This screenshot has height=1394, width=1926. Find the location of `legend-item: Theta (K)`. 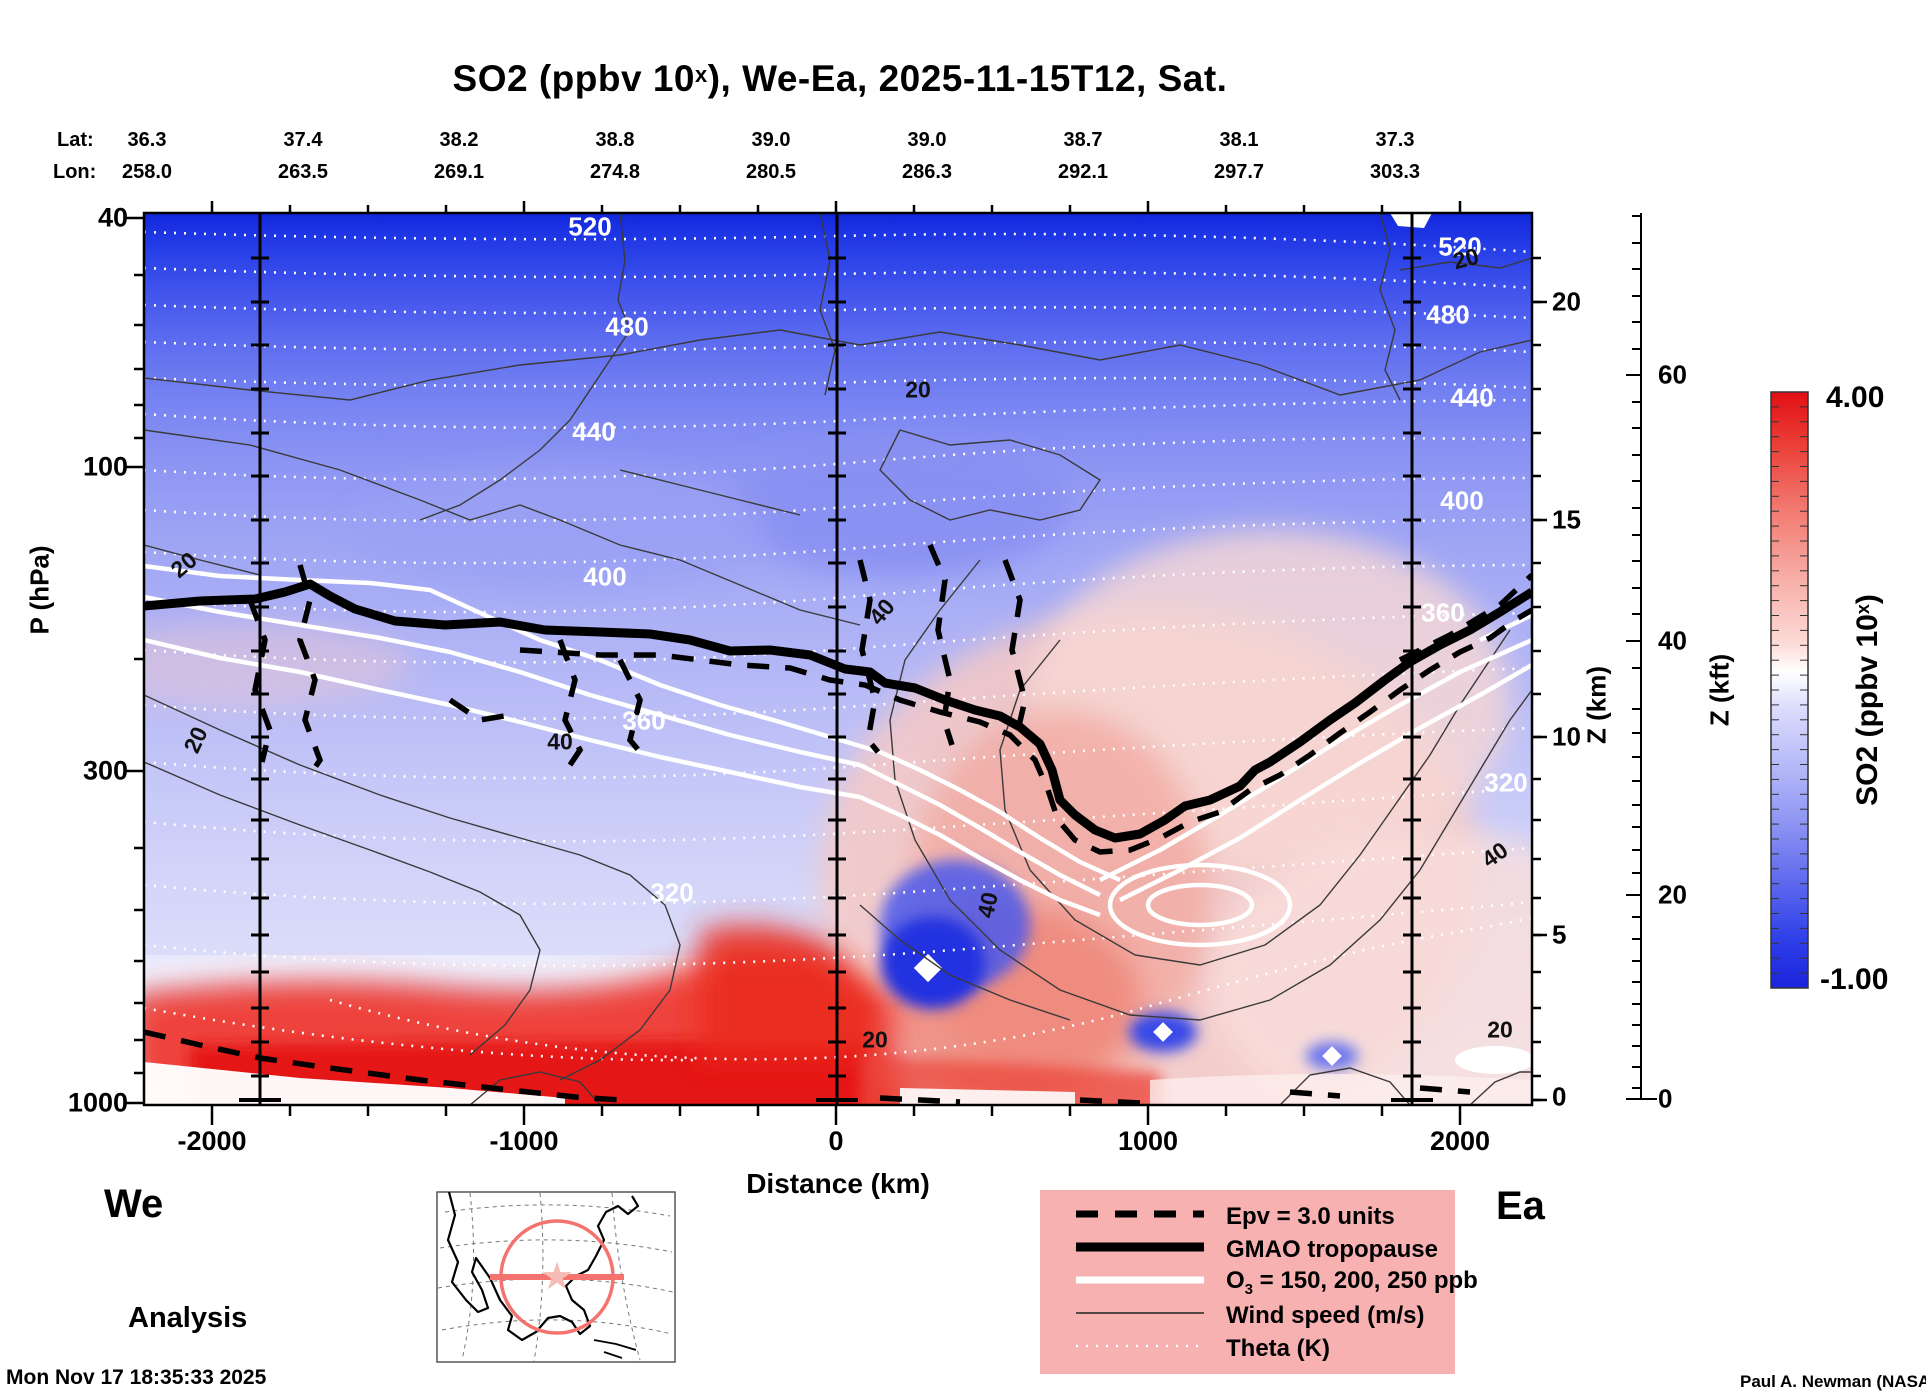

legend-item: Theta (K) is located at coordinates (1265, 1348).